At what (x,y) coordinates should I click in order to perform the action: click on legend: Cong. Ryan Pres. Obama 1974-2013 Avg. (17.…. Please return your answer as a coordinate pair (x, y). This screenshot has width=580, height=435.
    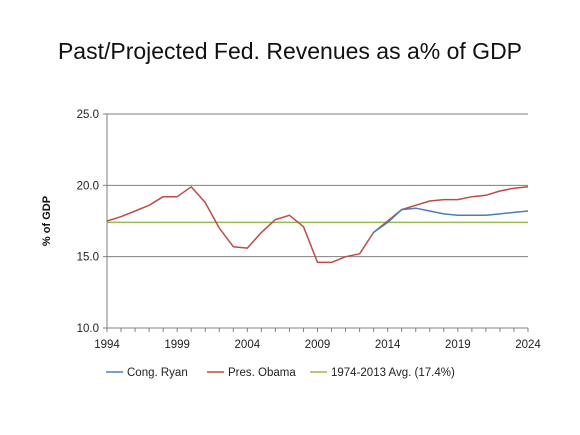
    Looking at the image, I should click on (280, 373).